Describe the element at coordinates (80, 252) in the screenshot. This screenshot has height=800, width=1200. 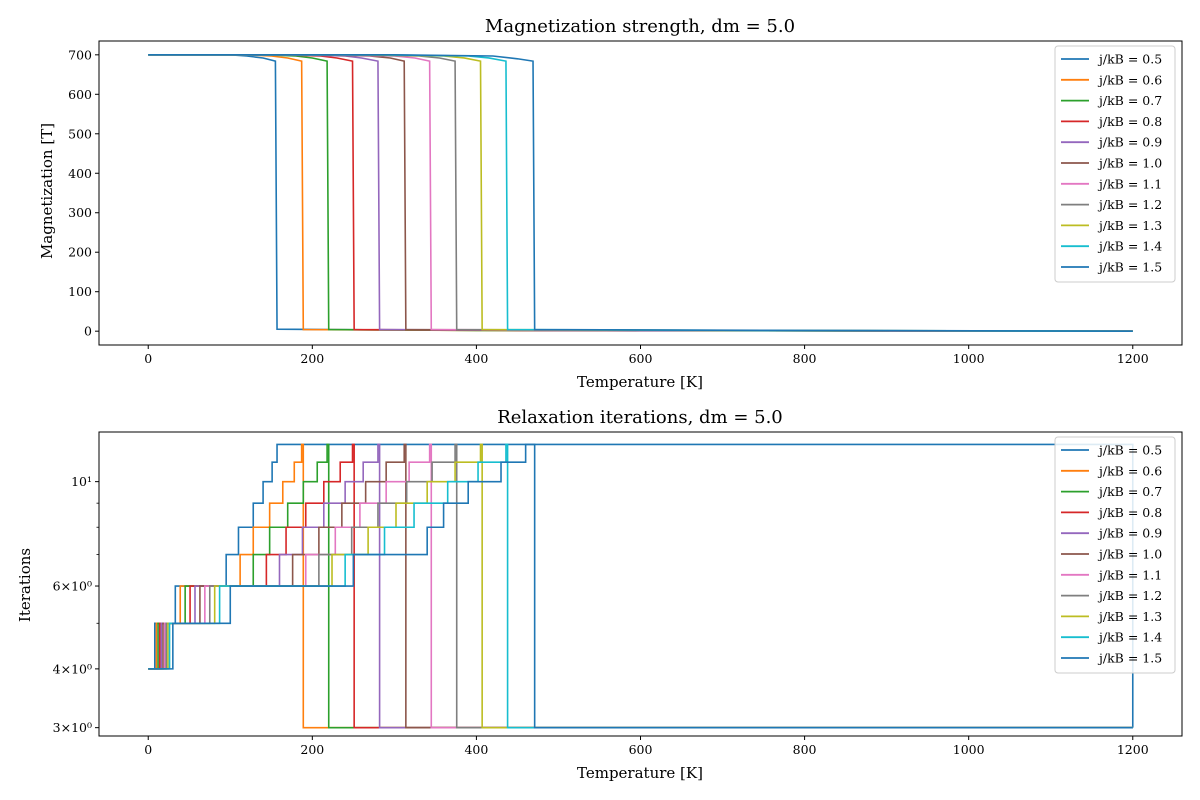
I see `y-tick-label: 200` at that location.